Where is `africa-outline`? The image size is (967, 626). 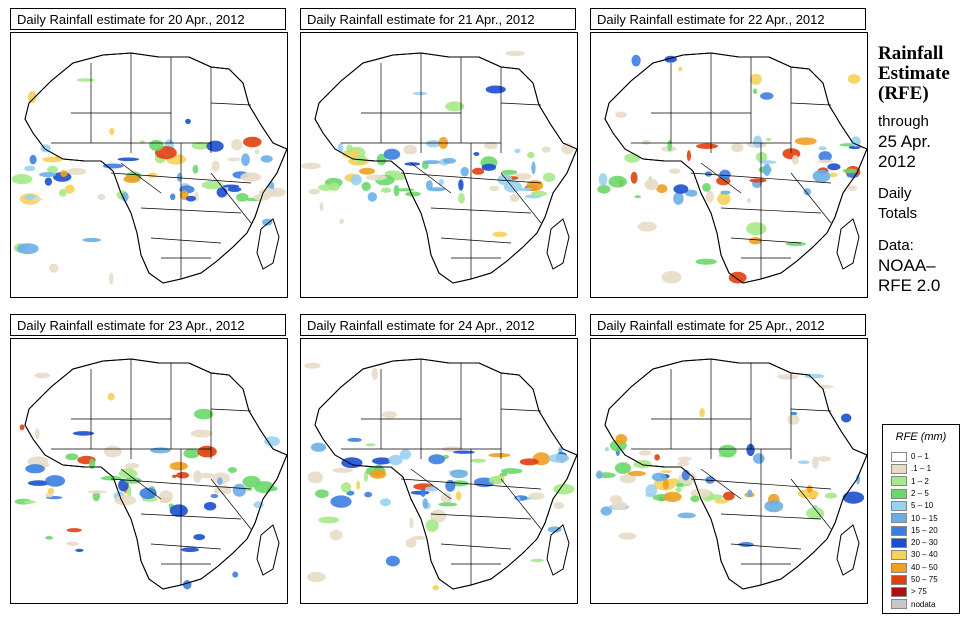 africa-outline is located at coordinates (735, 168).